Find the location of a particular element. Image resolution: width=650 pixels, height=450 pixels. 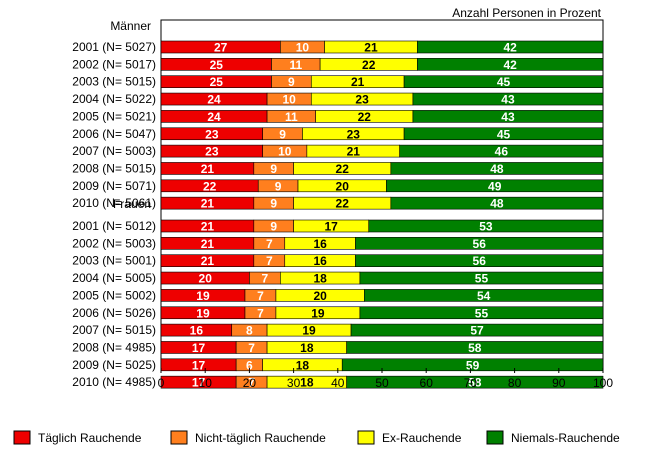

data-label: 55 is located at coordinates (482, 279).